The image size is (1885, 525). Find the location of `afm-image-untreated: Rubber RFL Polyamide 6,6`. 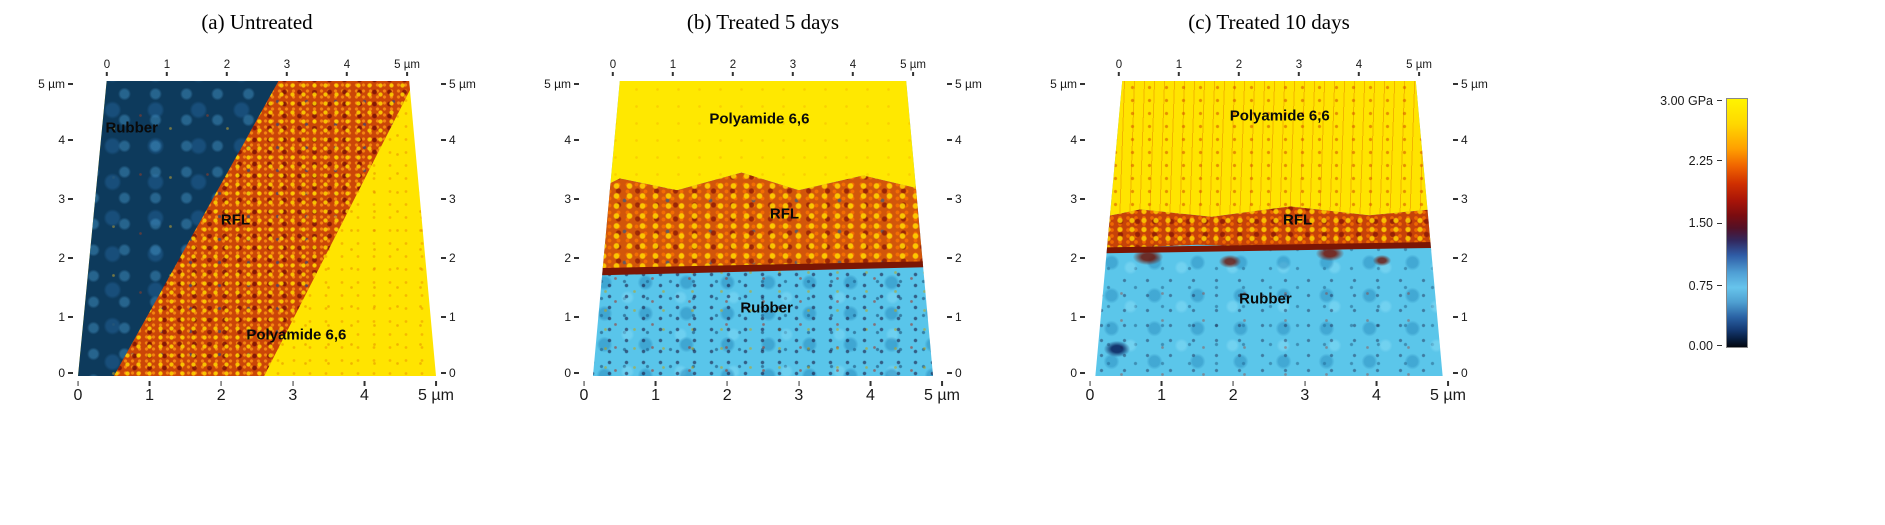

afm-image-untreated: Rubber RFL Polyamide 6,6 is located at coordinates (257, 228).